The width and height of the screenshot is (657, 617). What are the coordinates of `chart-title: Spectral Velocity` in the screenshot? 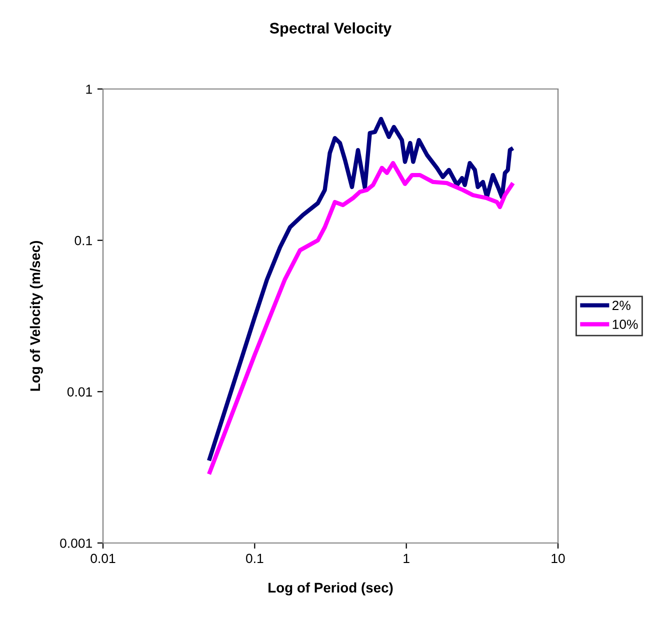 It's located at (331, 29).